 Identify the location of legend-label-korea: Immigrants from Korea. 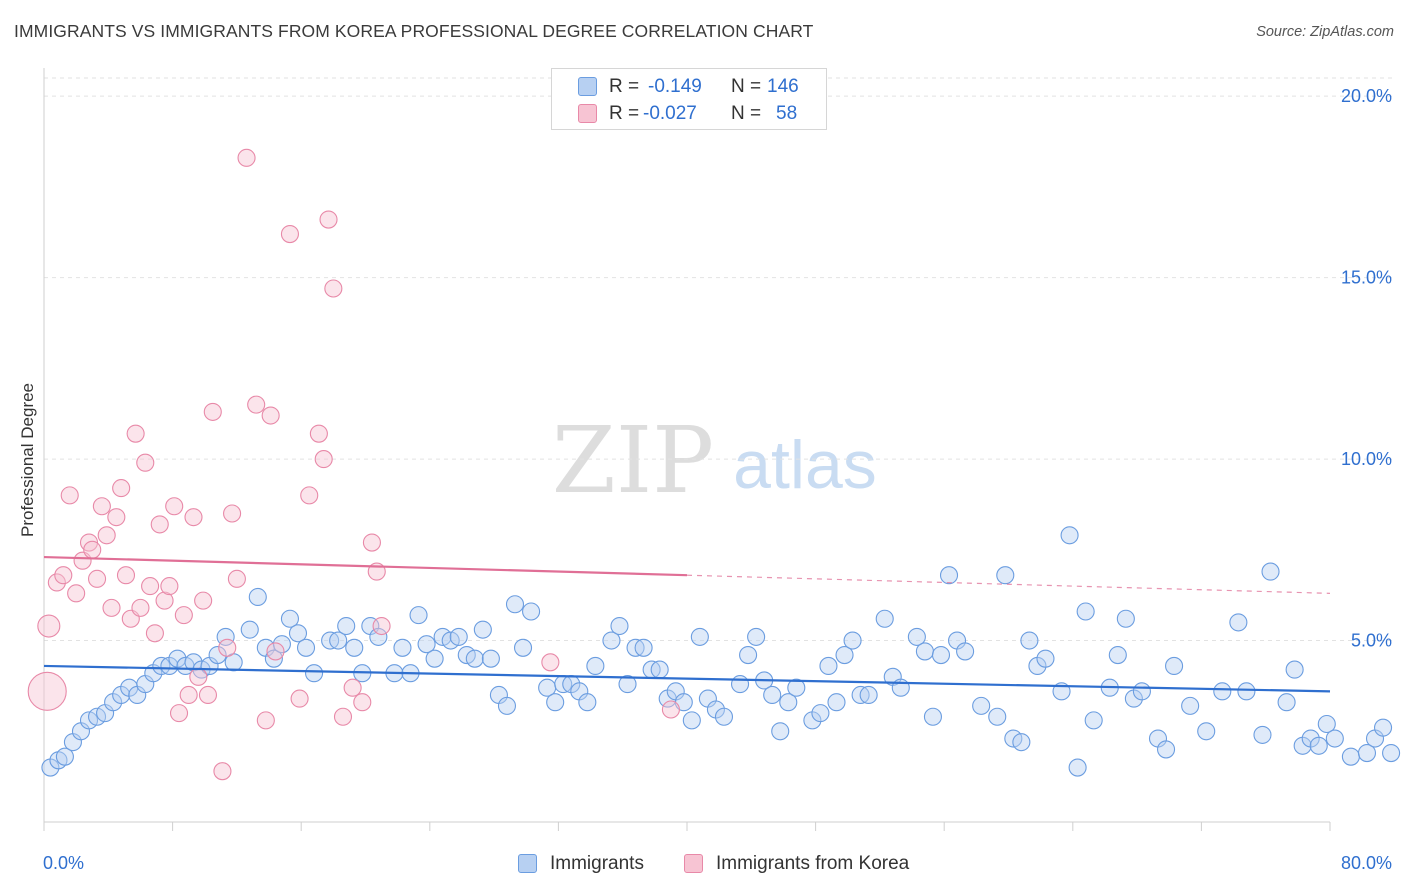
(813, 863).